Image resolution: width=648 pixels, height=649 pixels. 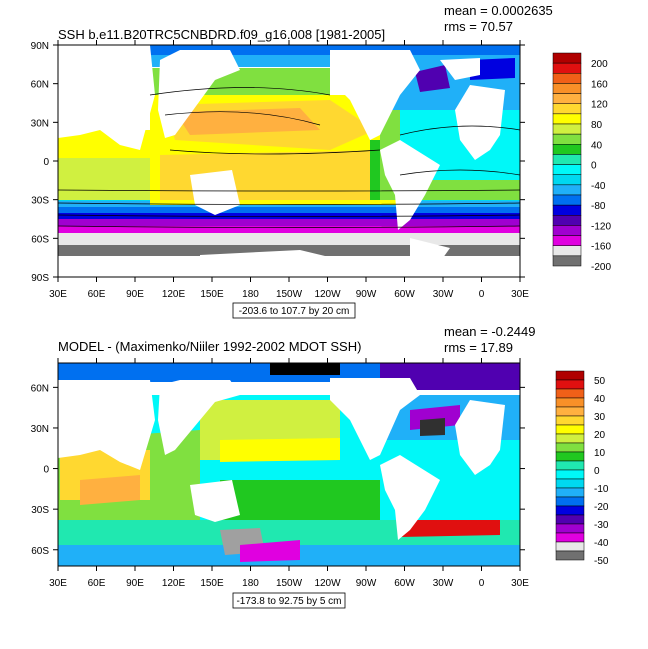 I want to click on panel1-info-box, so click(x=294, y=310).